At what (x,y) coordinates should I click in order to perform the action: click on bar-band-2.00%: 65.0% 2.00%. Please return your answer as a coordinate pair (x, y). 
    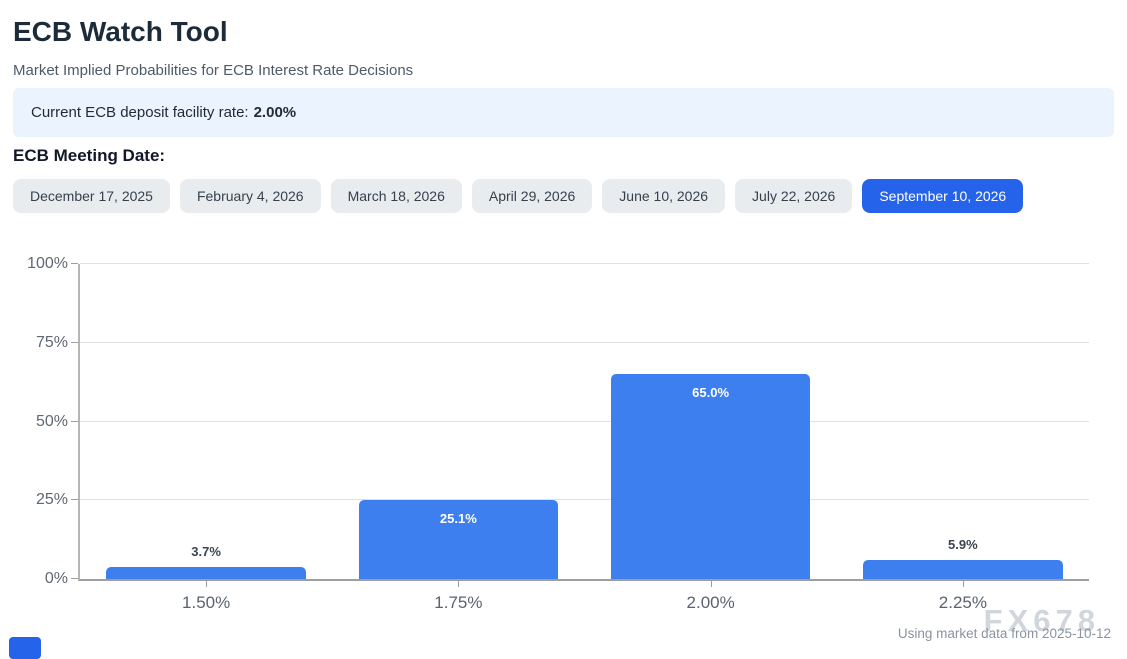
    Looking at the image, I should click on (711, 438).